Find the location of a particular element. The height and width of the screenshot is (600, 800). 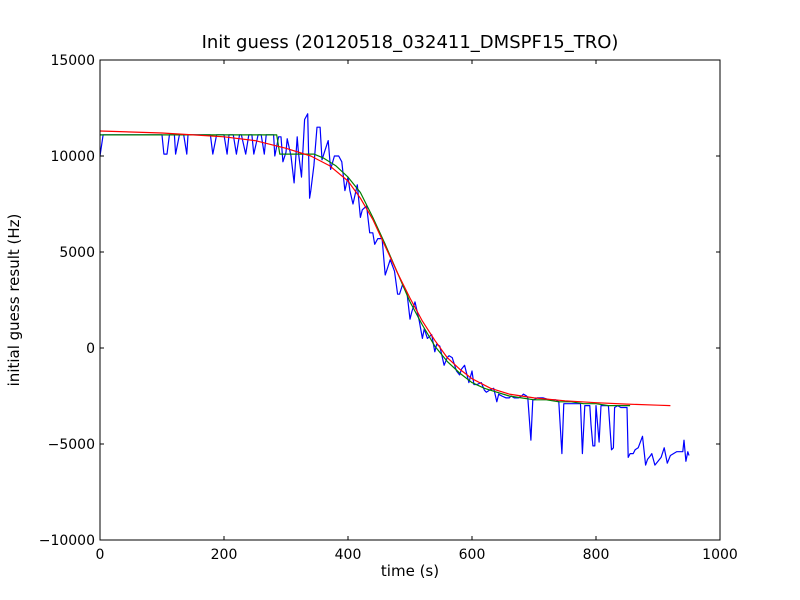

x-tick-label: 1000 is located at coordinates (720, 555).